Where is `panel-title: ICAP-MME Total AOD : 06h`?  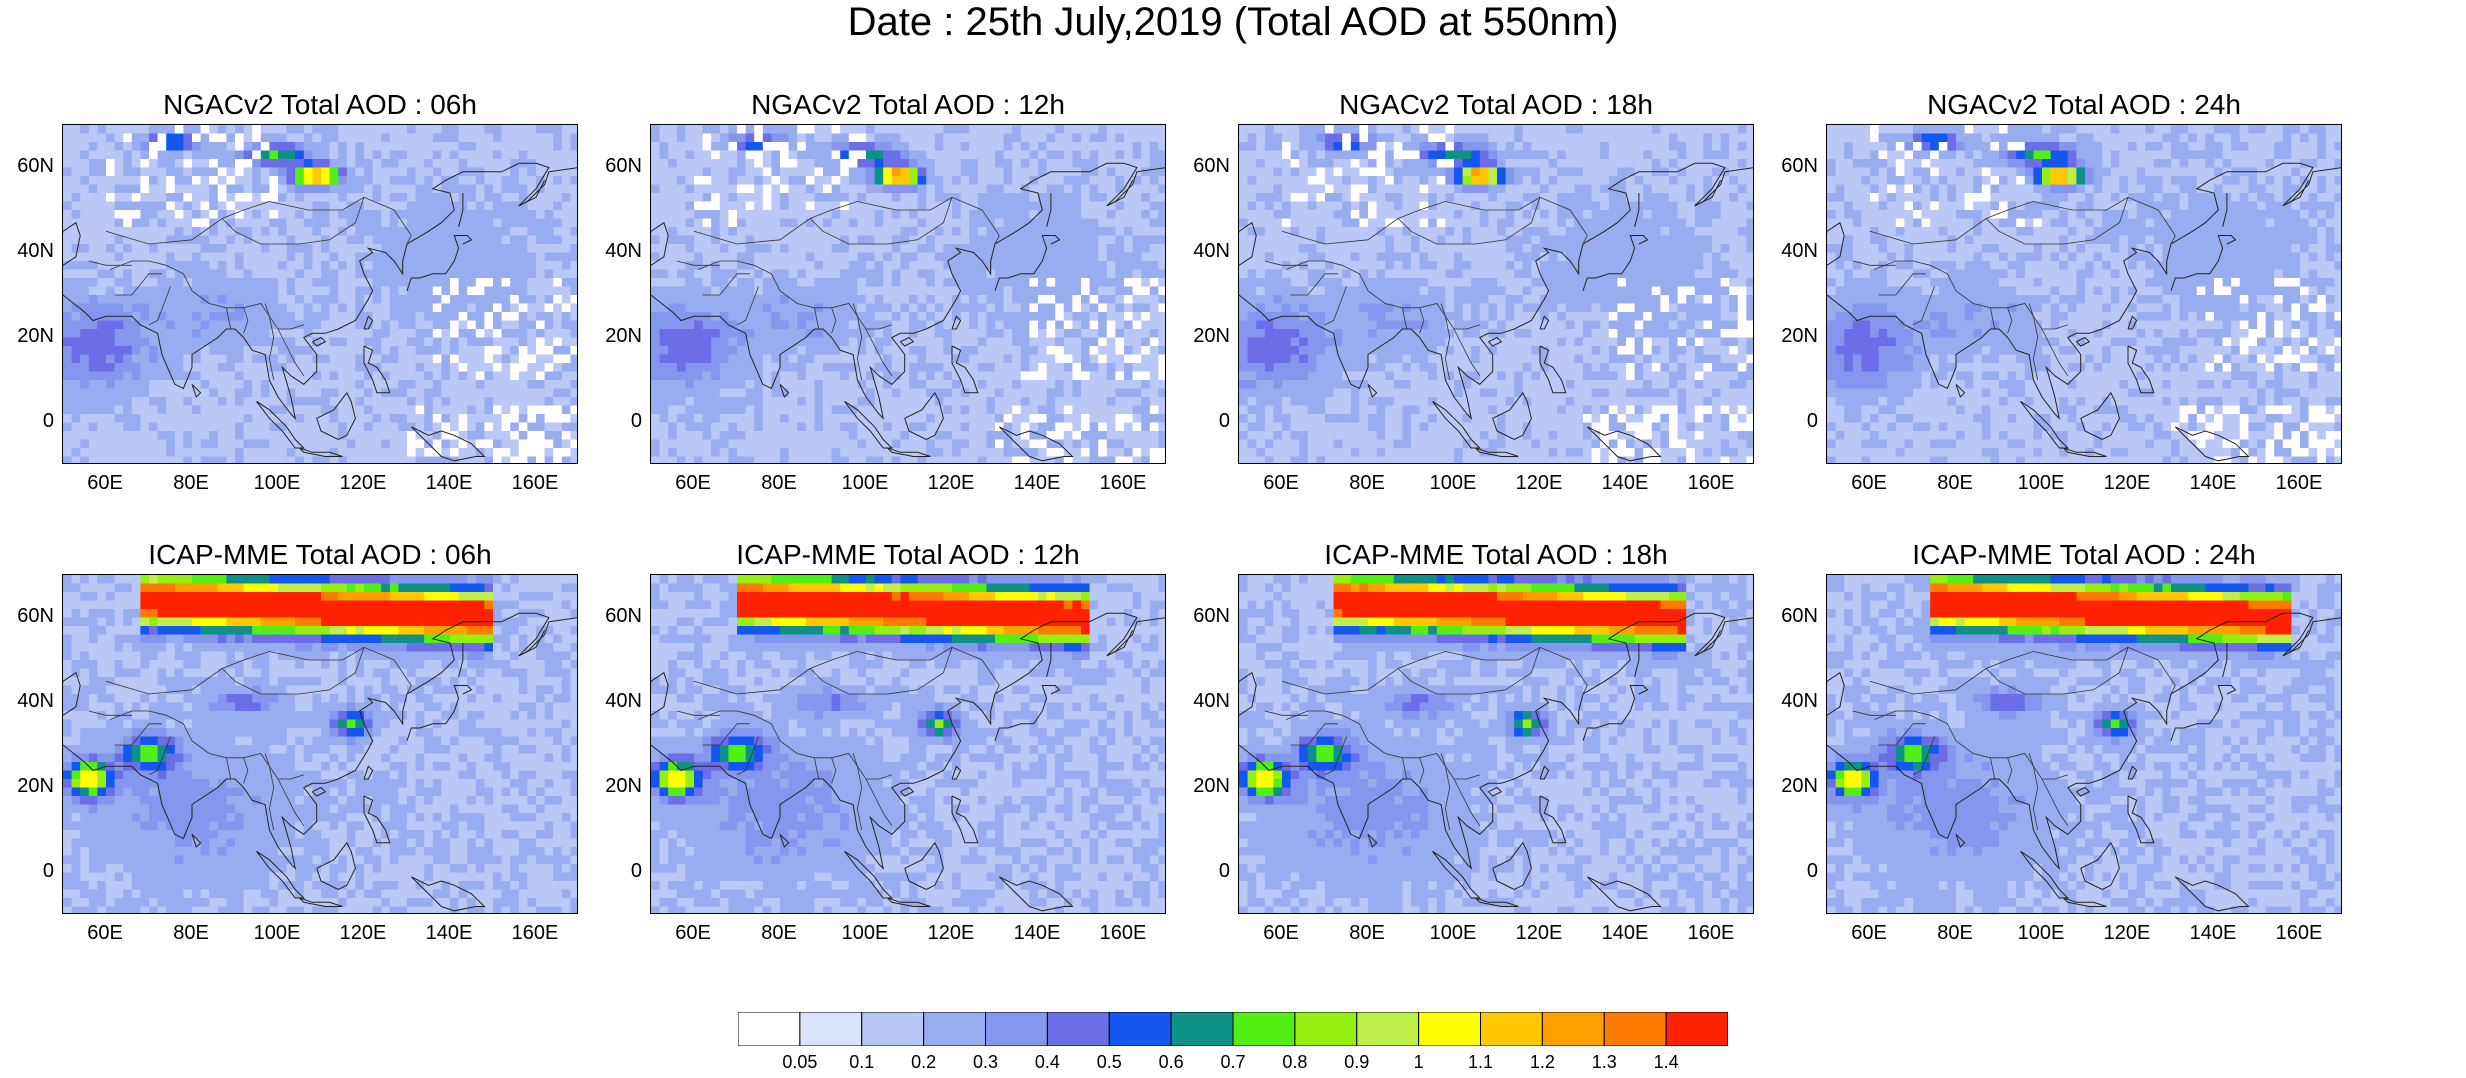 panel-title: ICAP-MME Total AOD : 06h is located at coordinates (320, 555).